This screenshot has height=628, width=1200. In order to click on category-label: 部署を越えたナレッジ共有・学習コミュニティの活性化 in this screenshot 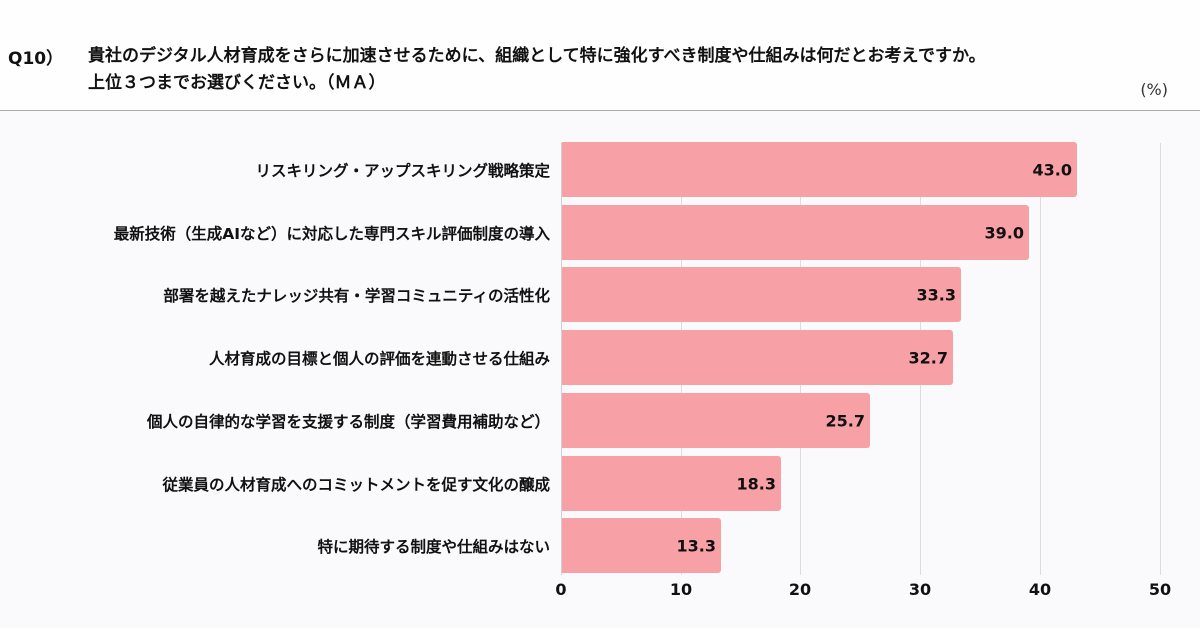, I will do `click(356, 296)`.